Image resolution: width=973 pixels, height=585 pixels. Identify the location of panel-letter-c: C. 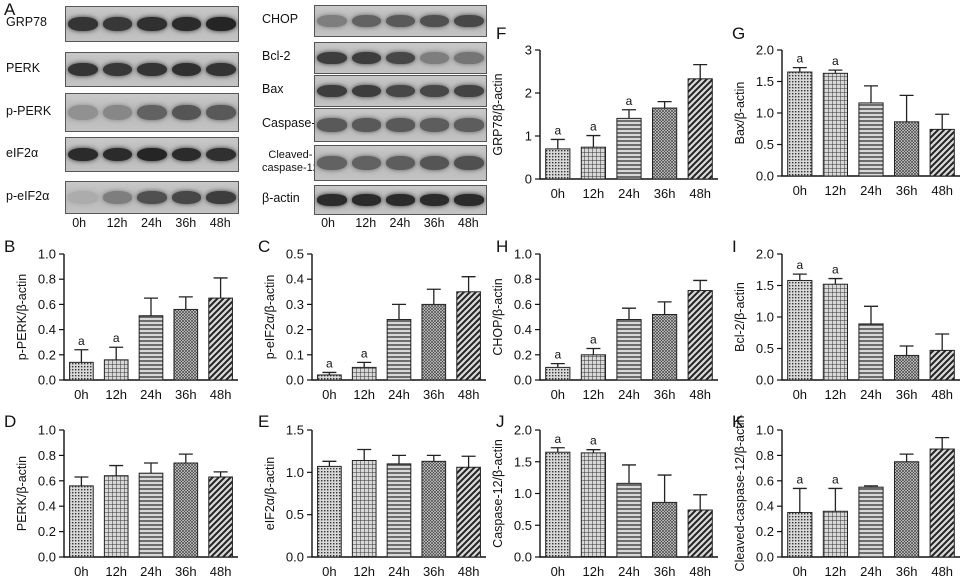
(264, 246).